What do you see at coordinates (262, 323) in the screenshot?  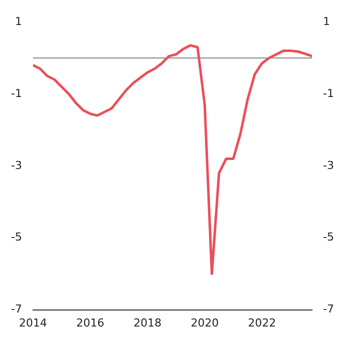 I see `x-tick-label: 2022` at bounding box center [262, 323].